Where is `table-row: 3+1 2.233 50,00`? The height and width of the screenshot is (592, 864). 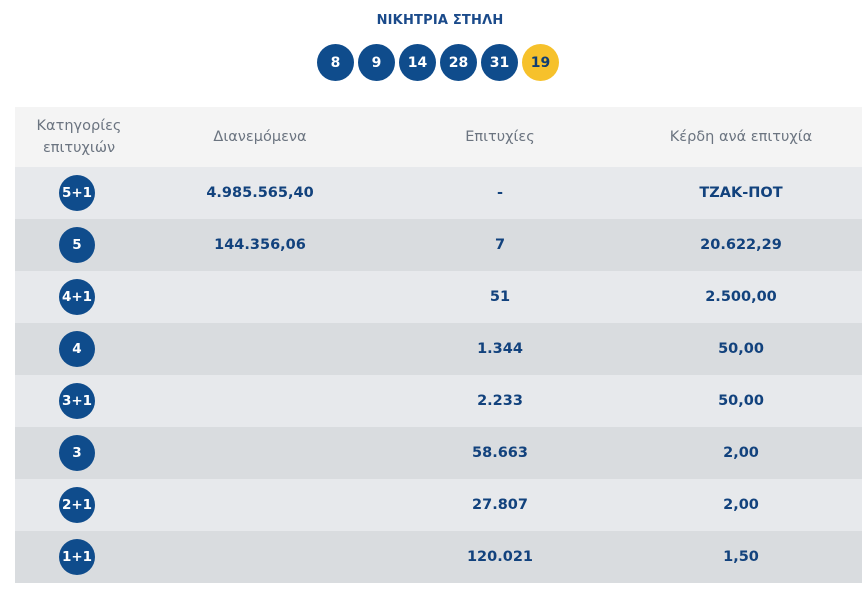 table-row: 3+1 2.233 50,00 is located at coordinates (438, 401).